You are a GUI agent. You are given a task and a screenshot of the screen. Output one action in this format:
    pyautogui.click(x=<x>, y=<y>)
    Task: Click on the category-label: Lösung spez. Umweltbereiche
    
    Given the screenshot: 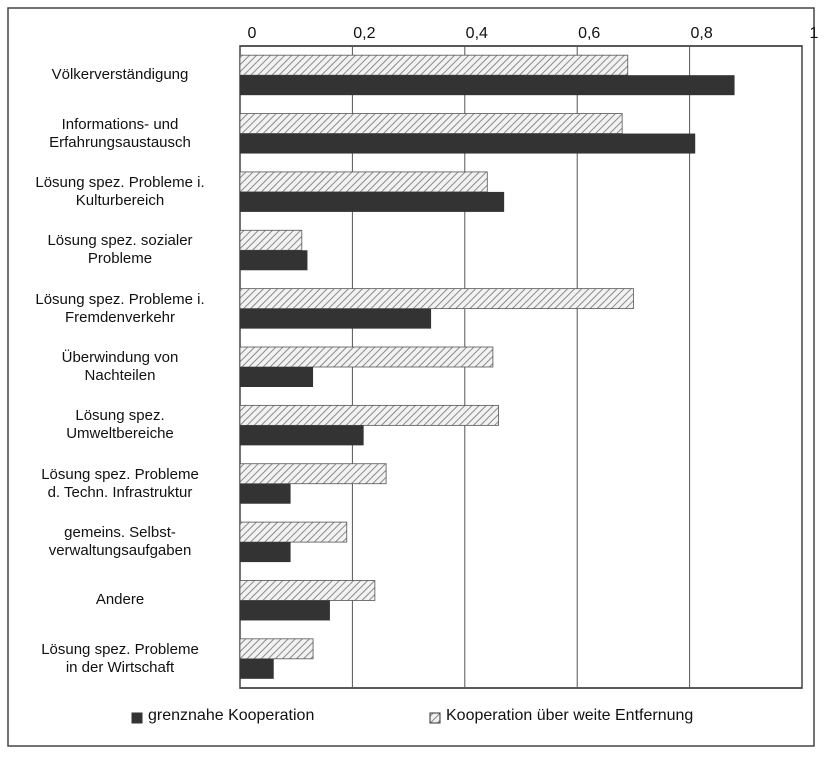 What is the action you would take?
    pyautogui.click(x=120, y=425)
    